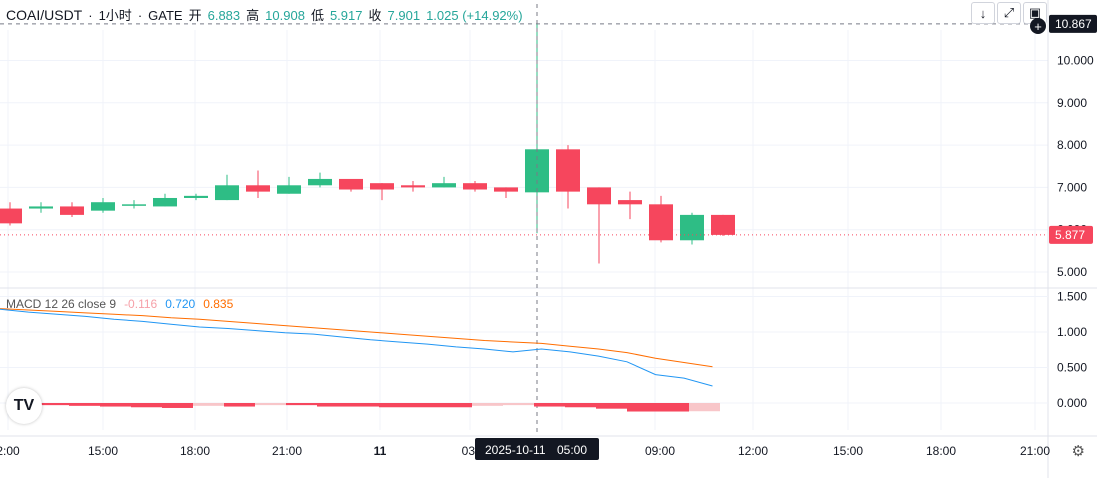 Image resolution: width=1097 pixels, height=478 pixels. I want to click on expand-icon: ⤢, so click(1009, 13).